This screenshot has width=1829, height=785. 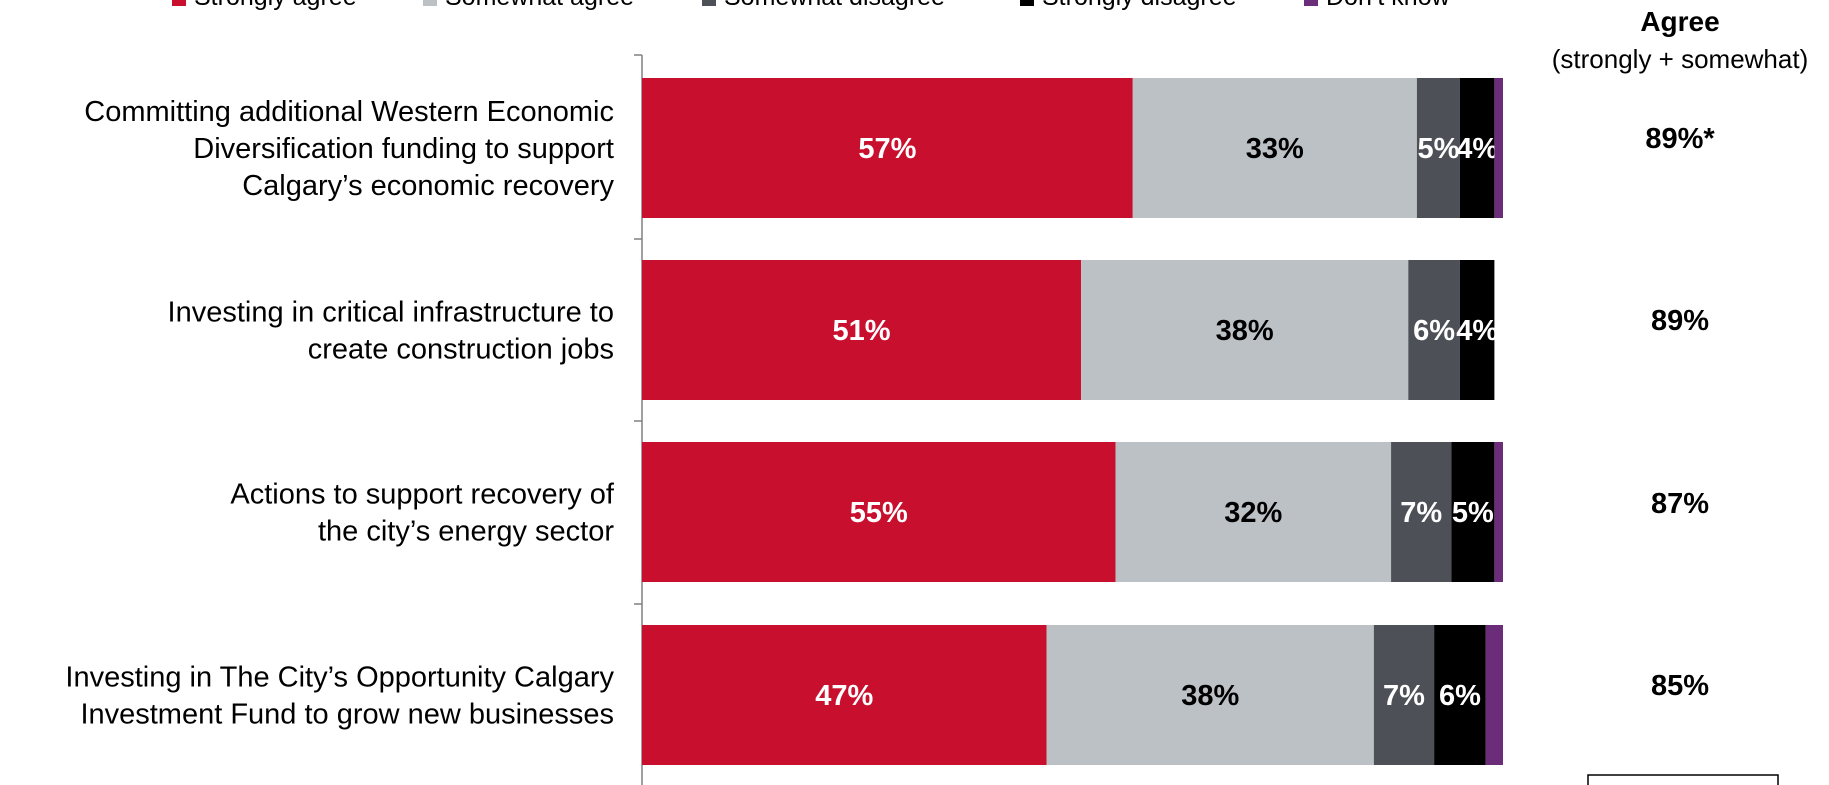 I want to click on legend-label: Strongly agree, so click(x=275, y=5).